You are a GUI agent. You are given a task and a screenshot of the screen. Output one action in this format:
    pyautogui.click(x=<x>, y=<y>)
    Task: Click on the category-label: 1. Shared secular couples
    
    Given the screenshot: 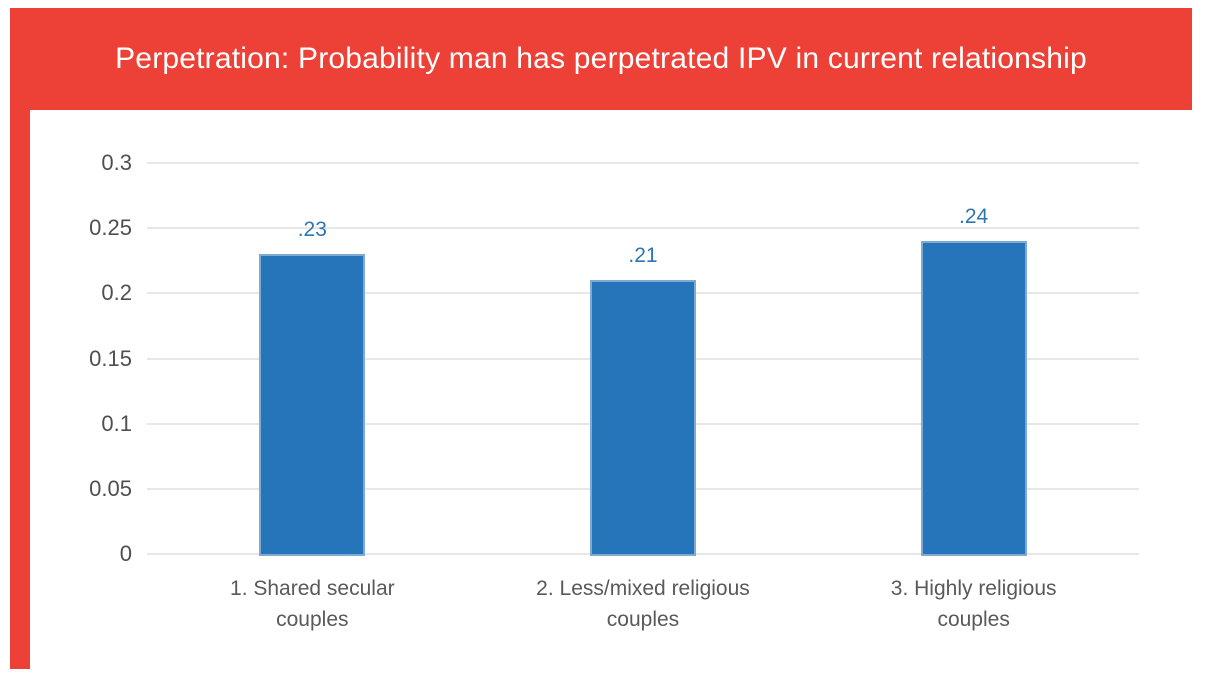 What is the action you would take?
    pyautogui.click(x=312, y=604)
    